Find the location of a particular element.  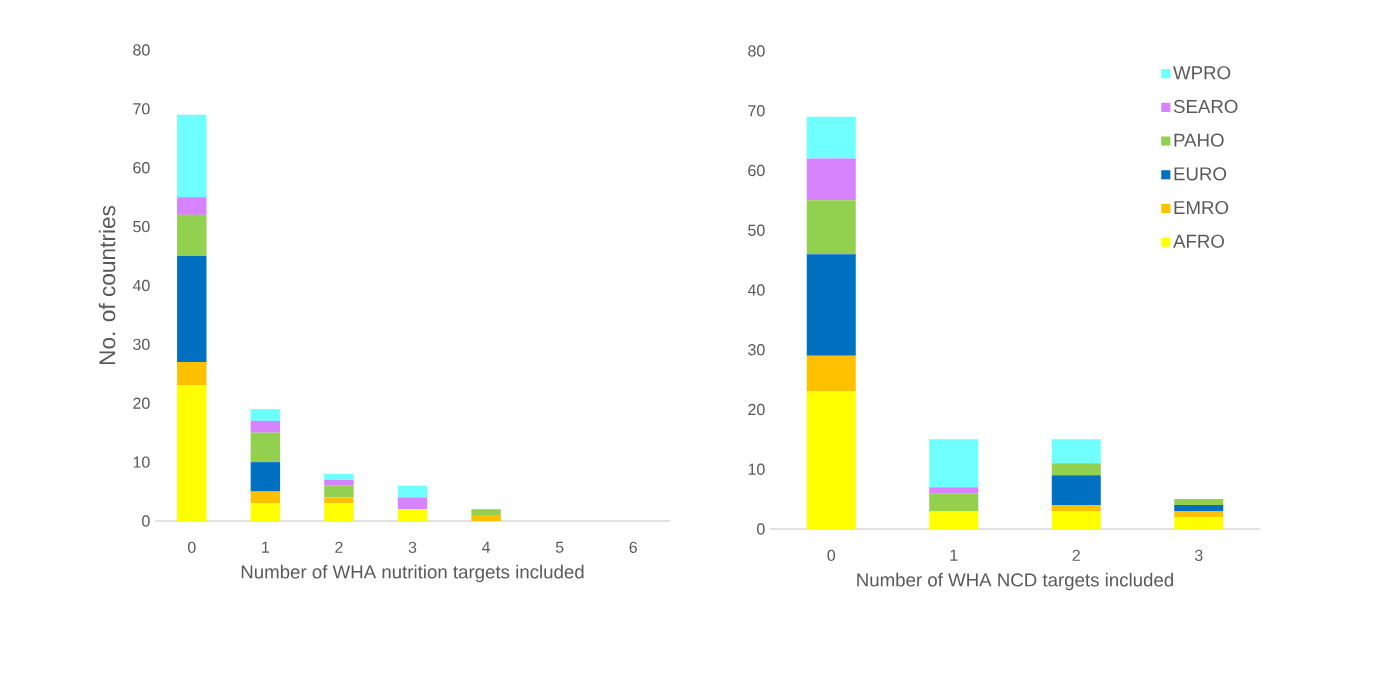

x-tick-label: 4 is located at coordinates (486, 547).